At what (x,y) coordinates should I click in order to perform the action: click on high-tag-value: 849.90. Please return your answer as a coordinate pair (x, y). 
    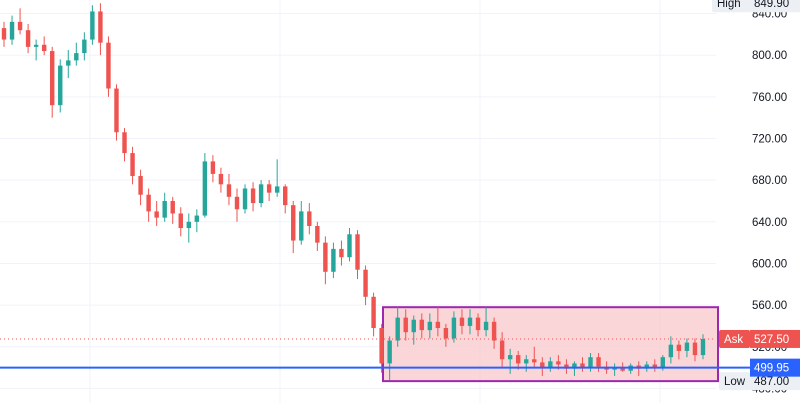
    Looking at the image, I should click on (771, 5).